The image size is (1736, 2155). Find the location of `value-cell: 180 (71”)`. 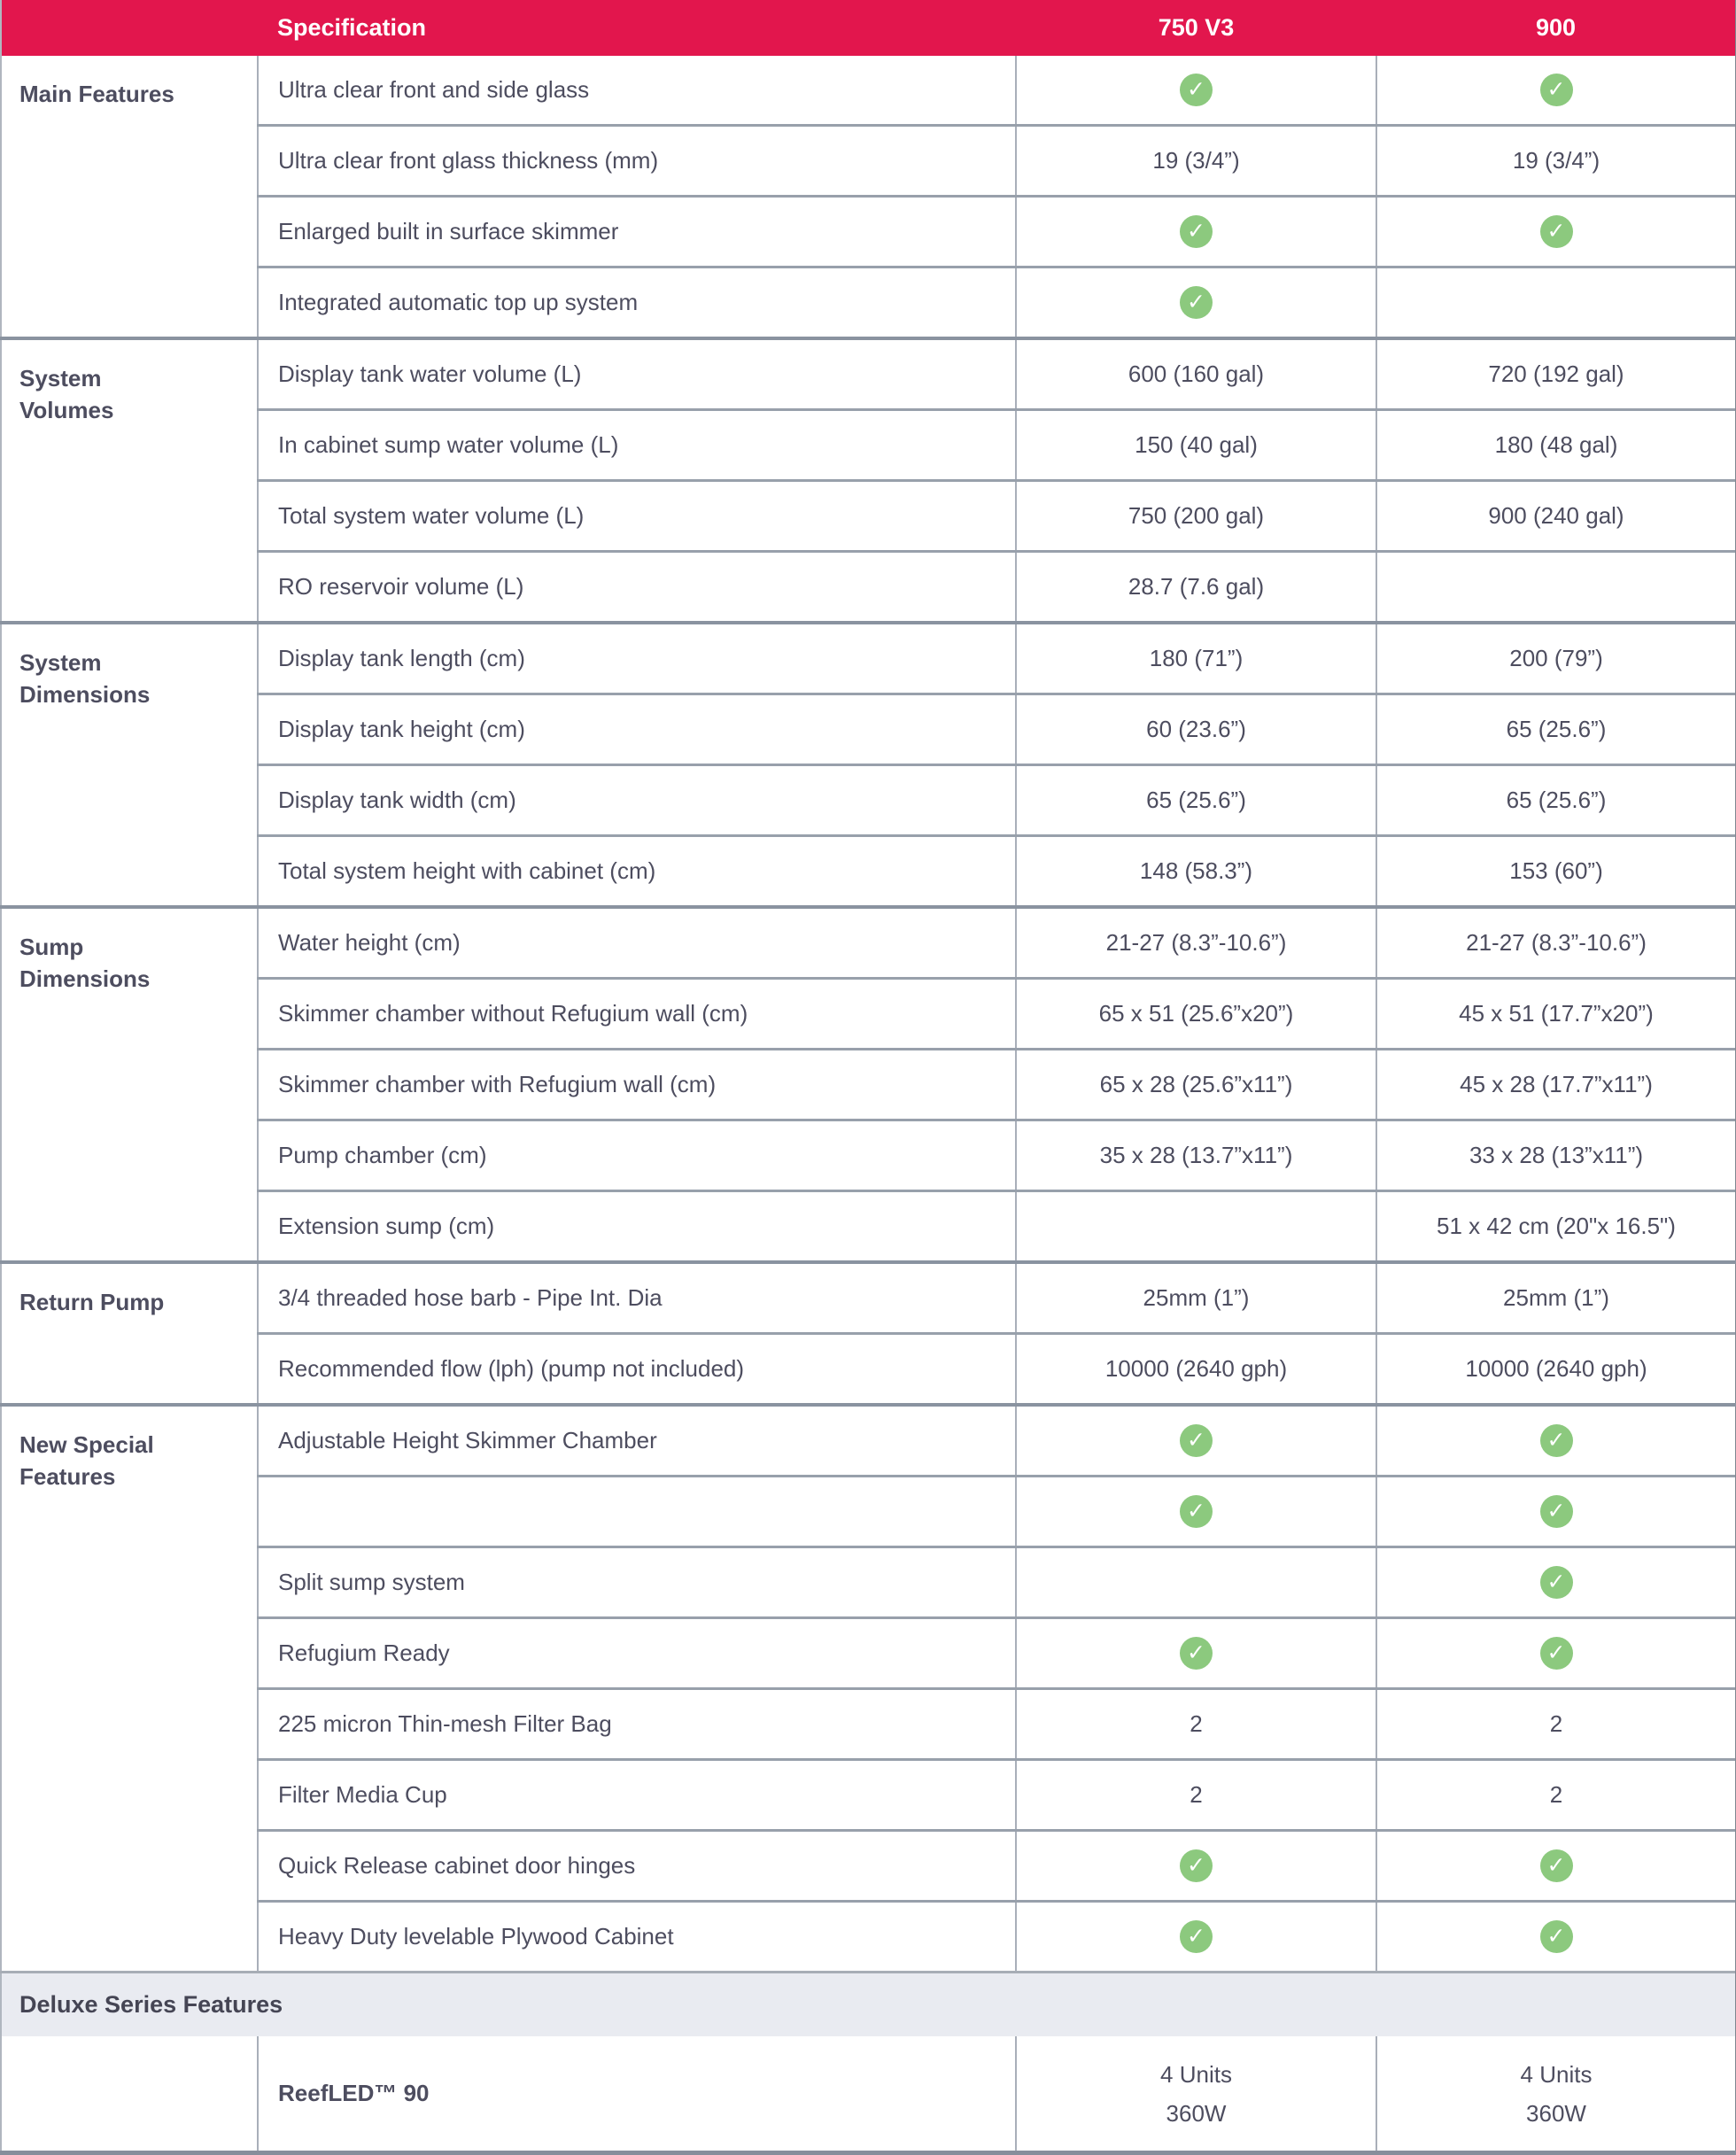

value-cell: 180 (71”) is located at coordinates (1196, 657).